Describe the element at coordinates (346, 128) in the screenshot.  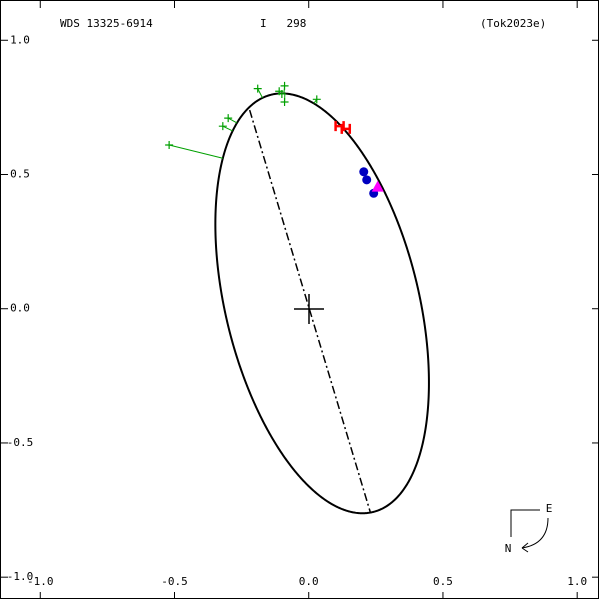
I see `observation-h` at that location.